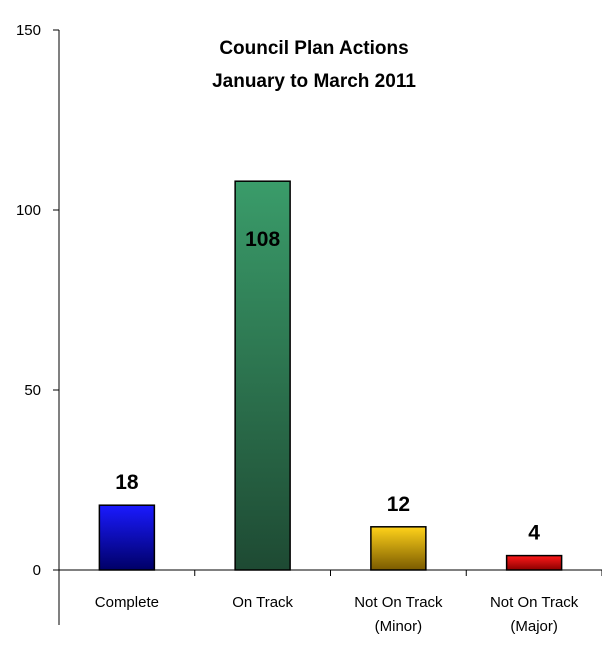 The width and height of the screenshot is (602, 646). I want to click on y-tick-label: 100, so click(28, 210).